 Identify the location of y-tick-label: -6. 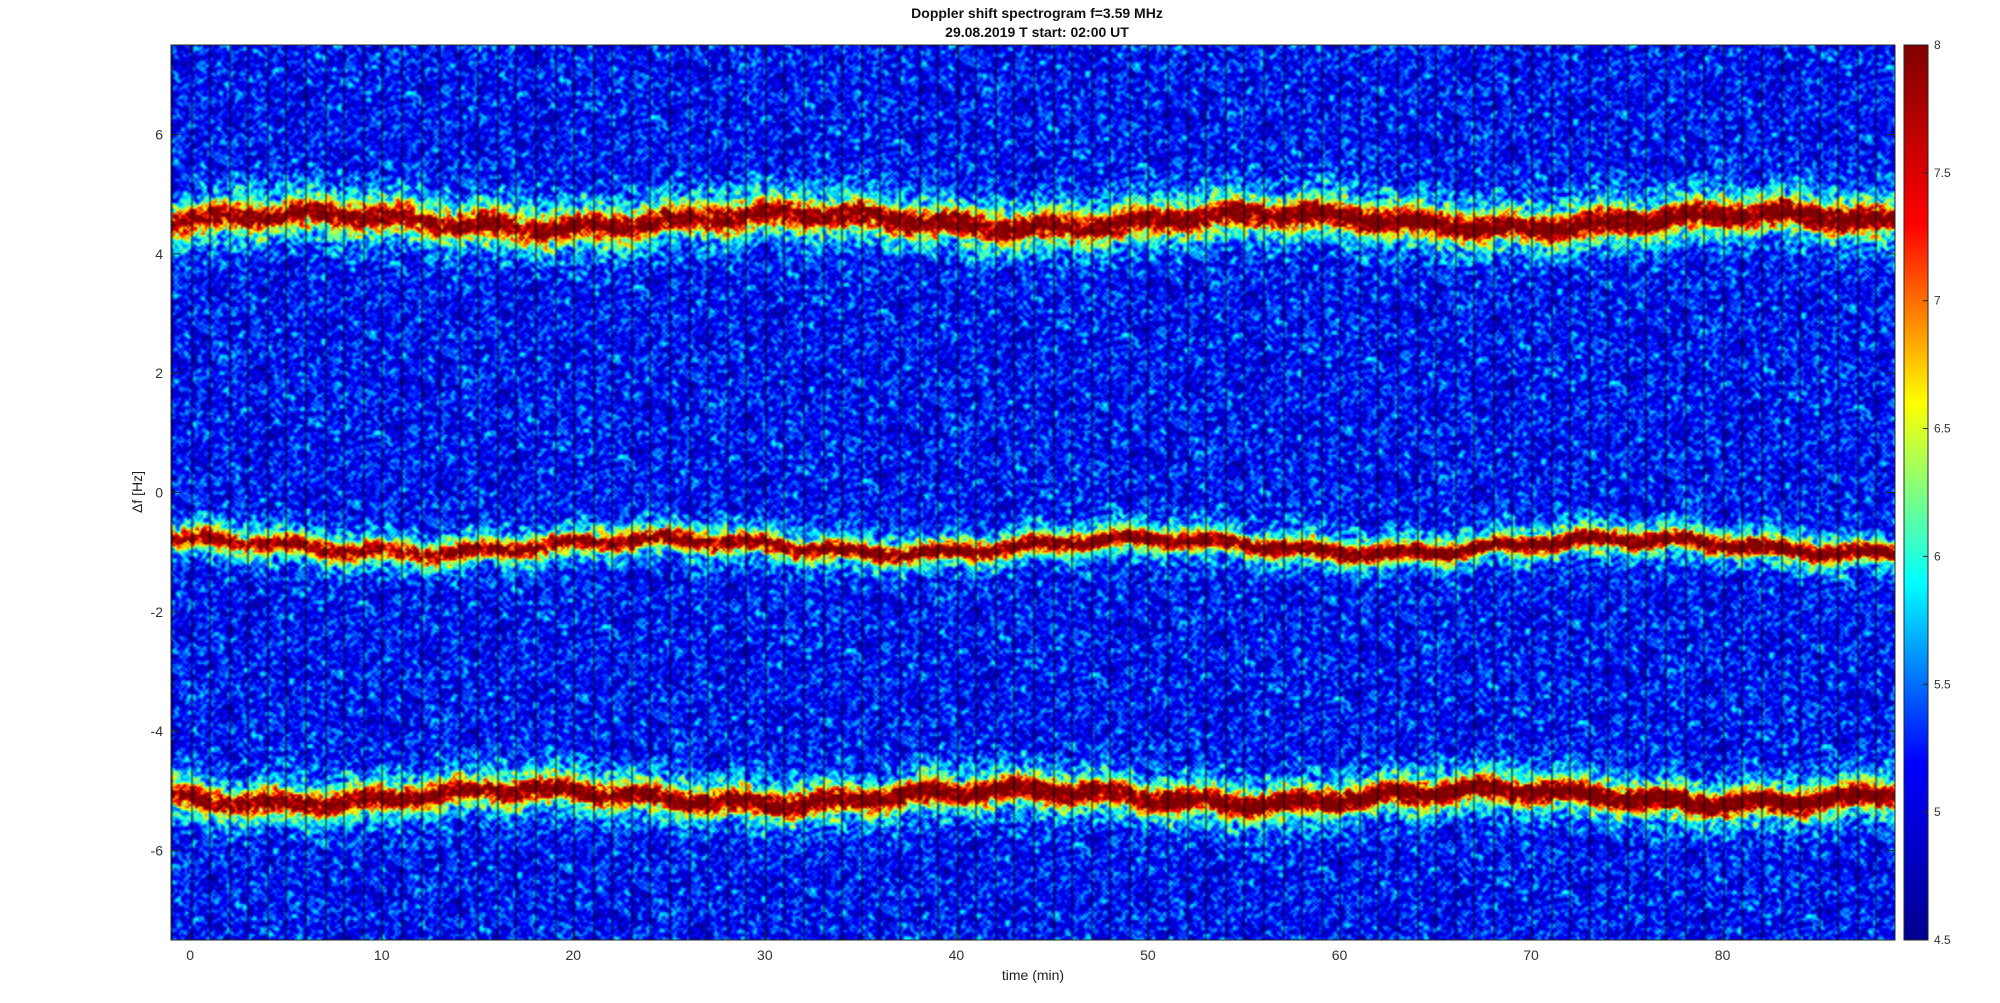
(157, 851).